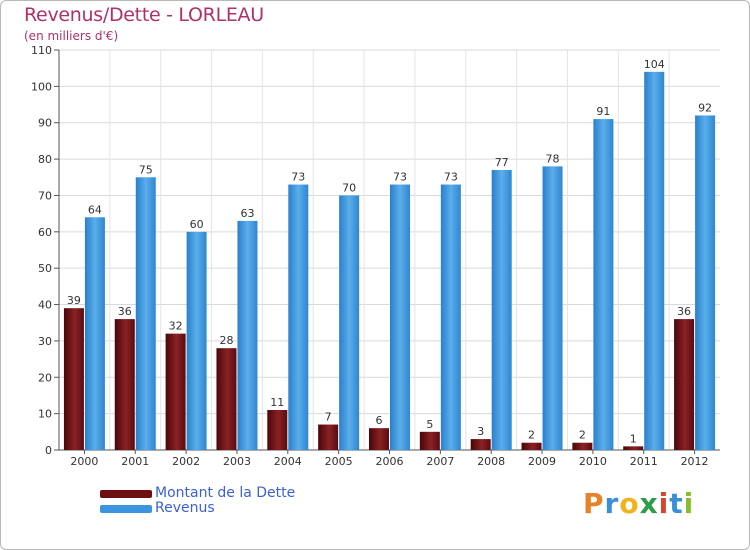 This screenshot has width=750, height=550. I want to click on data-label-revenus: 70, so click(349, 187).